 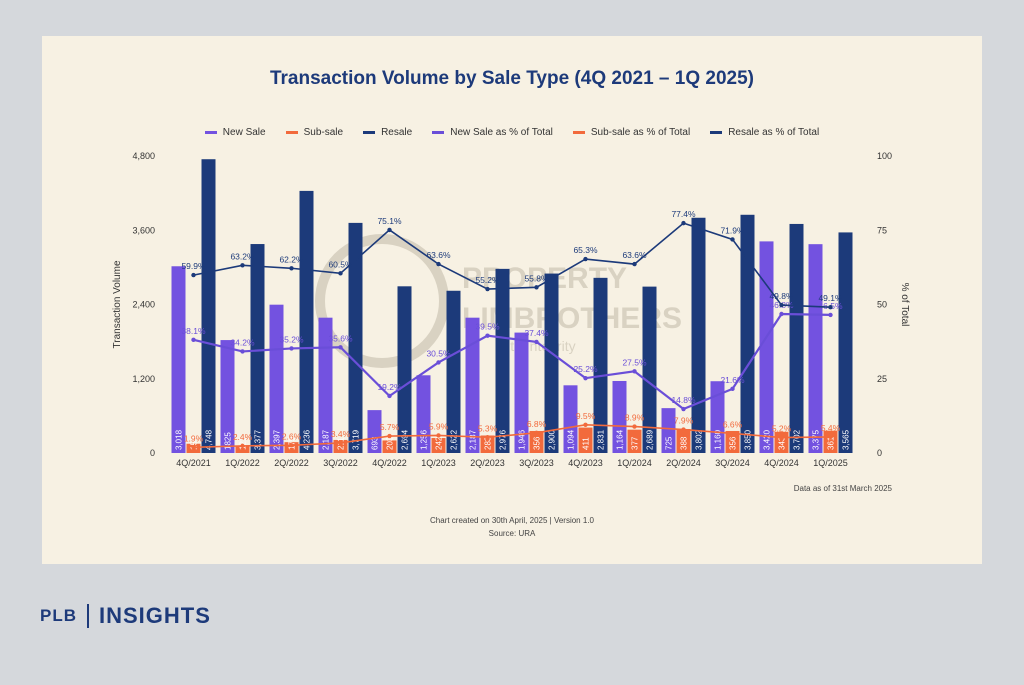 What do you see at coordinates (340, 463) in the screenshot?
I see `x-tick-label: 3Q/2022` at bounding box center [340, 463].